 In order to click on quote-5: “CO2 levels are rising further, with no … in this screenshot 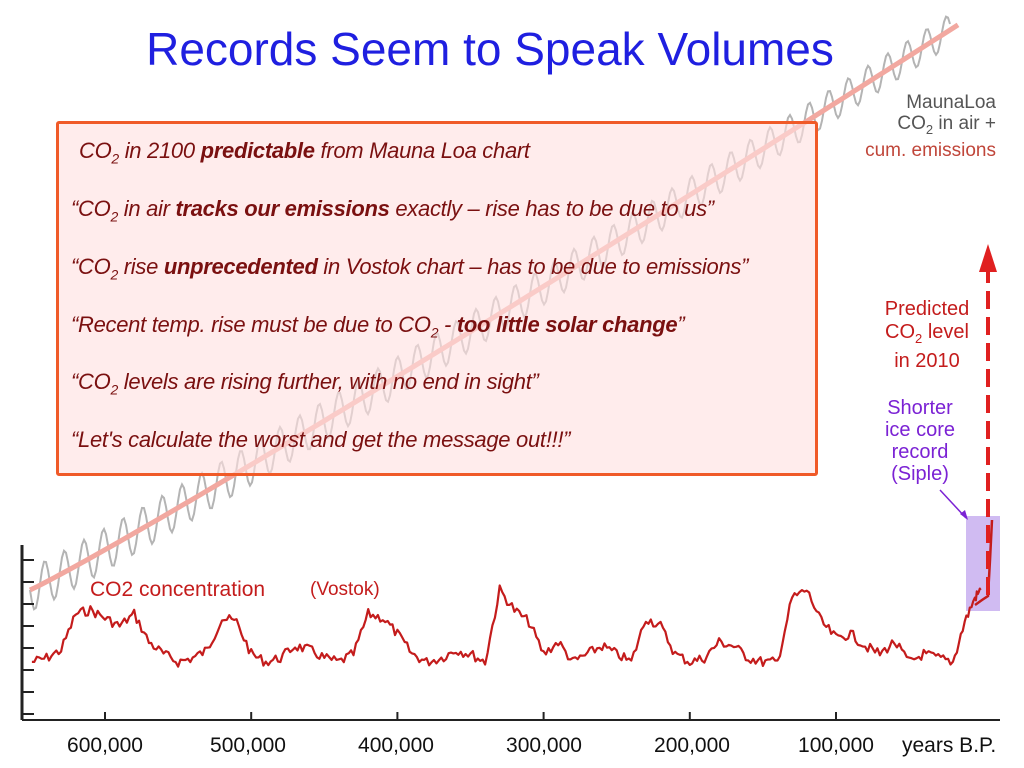, I will do `click(305, 383)`.